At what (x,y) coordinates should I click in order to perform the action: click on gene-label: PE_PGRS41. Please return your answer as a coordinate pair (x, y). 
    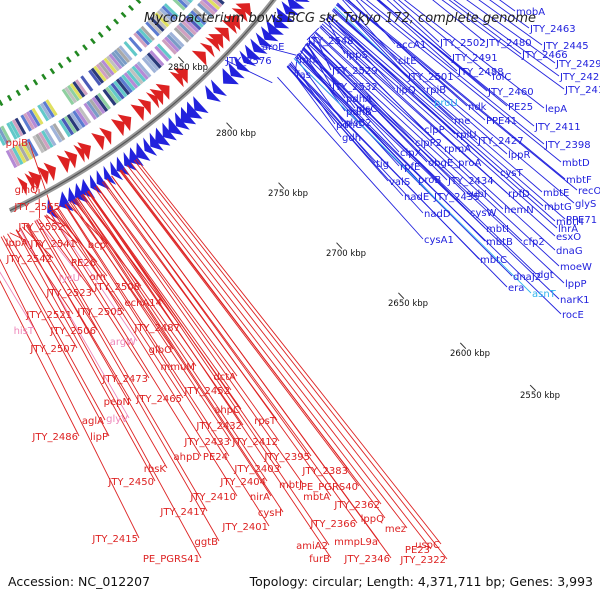
    Looking at the image, I should click on (171, 559).